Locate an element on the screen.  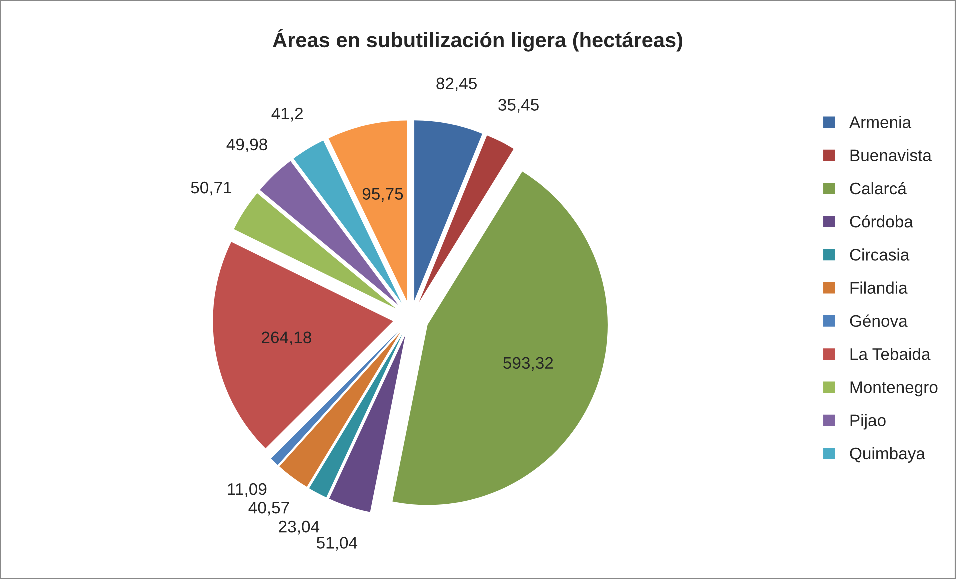
data-label: 11,09 is located at coordinates (247, 490).